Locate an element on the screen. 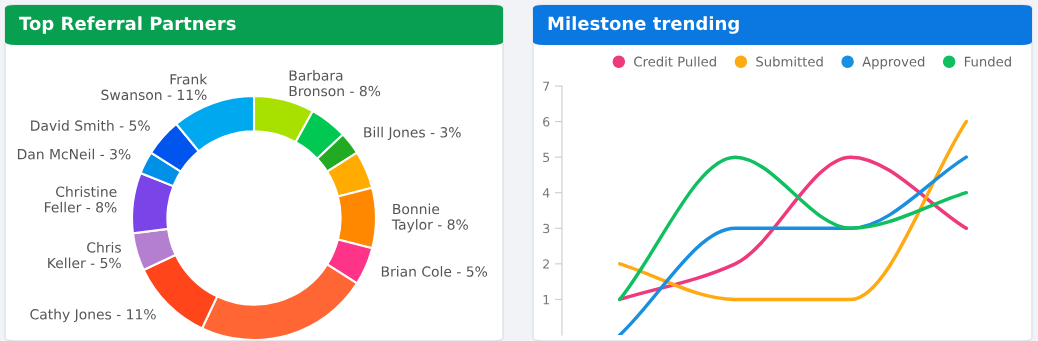 This screenshot has height=341, width=1038. legend-label: Submitted is located at coordinates (789, 61).